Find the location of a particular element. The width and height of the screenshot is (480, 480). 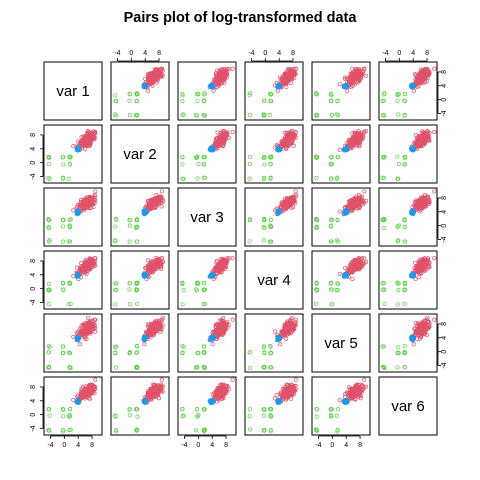

variable-label: var 1 is located at coordinates (72, 91).